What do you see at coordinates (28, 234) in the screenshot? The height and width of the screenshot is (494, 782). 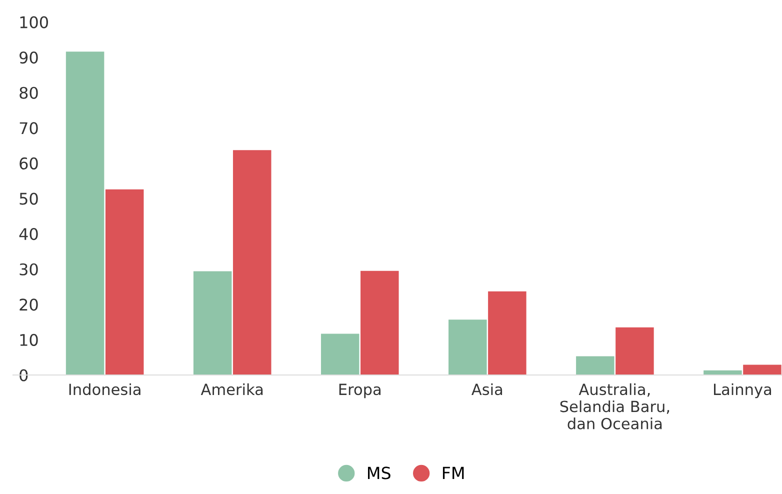 I see `y-tick-label: 40` at bounding box center [28, 234].